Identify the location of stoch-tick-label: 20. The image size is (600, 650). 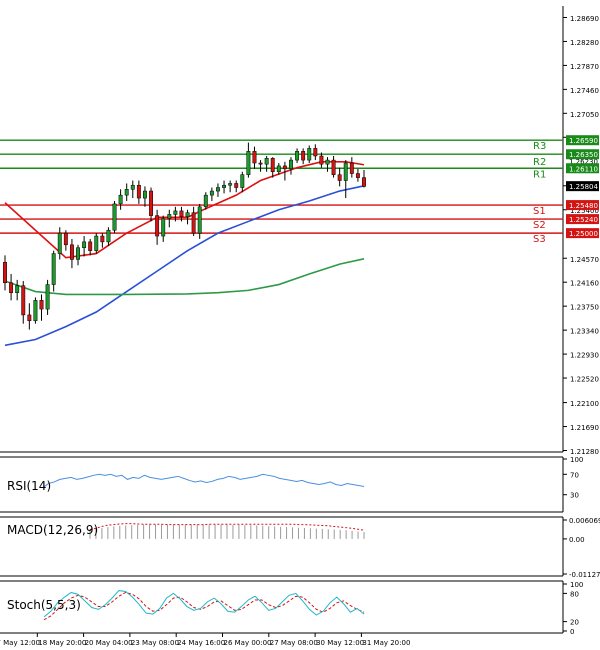
(574, 623).